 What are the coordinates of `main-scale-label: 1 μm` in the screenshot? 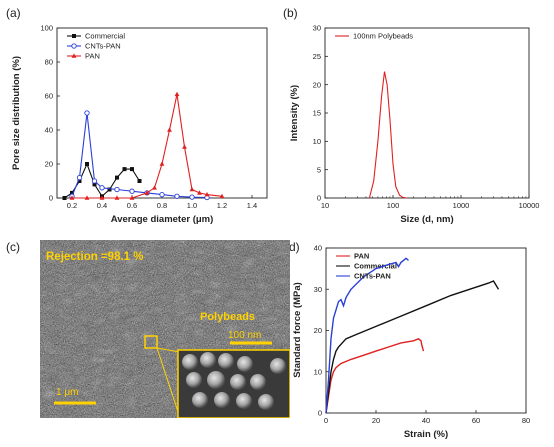 It's located at (67, 392).